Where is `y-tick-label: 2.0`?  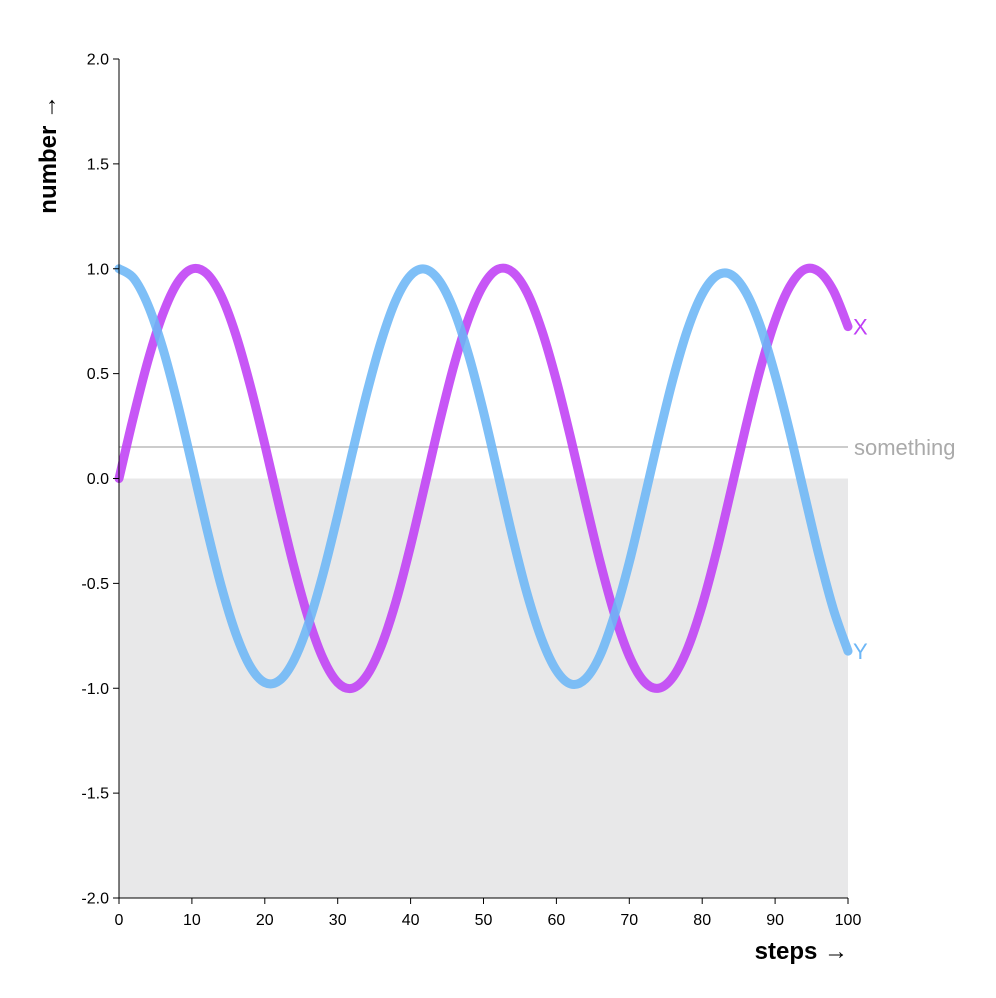 y-tick-label: 2.0 is located at coordinates (98, 60).